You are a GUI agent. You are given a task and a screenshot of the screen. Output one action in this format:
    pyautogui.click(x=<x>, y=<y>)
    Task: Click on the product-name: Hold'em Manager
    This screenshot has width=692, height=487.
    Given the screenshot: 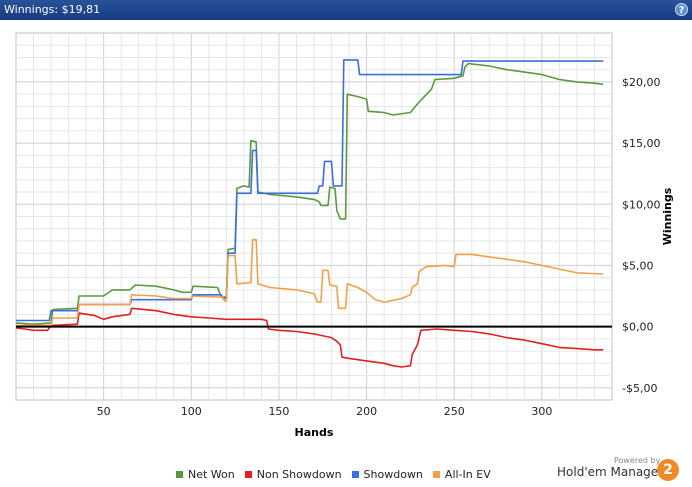 What is the action you would take?
    pyautogui.click(x=610, y=472)
    